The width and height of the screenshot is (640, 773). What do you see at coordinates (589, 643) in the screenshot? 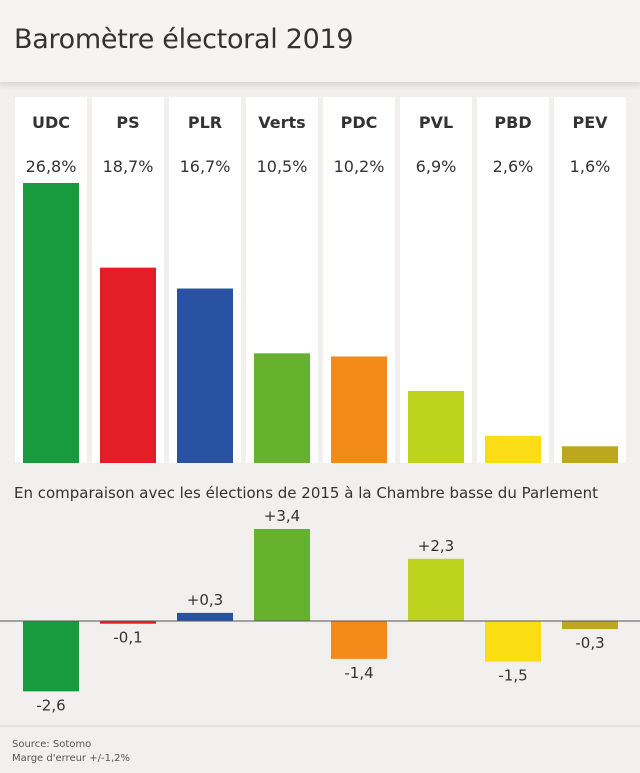
I see `diff-label-pev: -0,3` at bounding box center [589, 643].